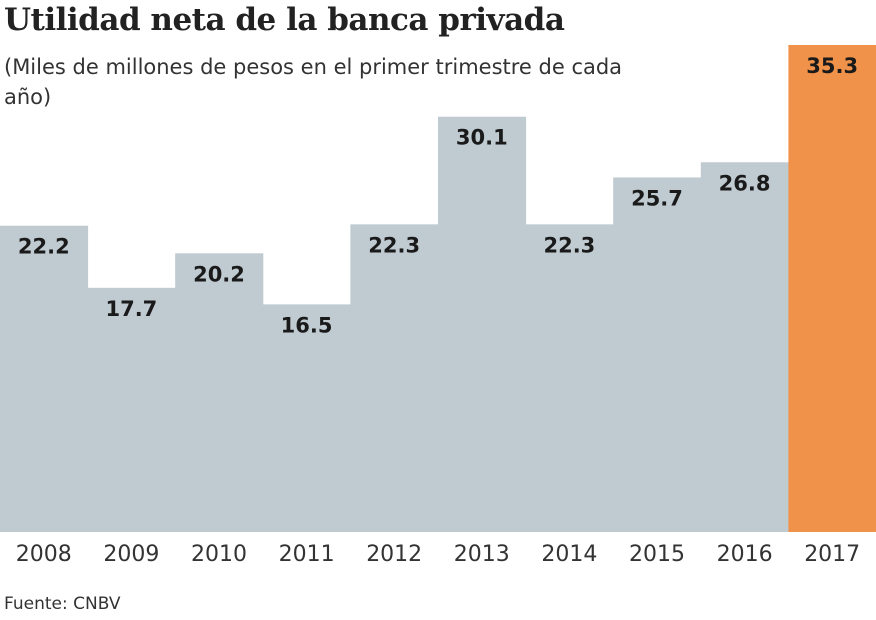  What do you see at coordinates (482, 138) in the screenshot?
I see `data-label-2013: 30.1` at bounding box center [482, 138].